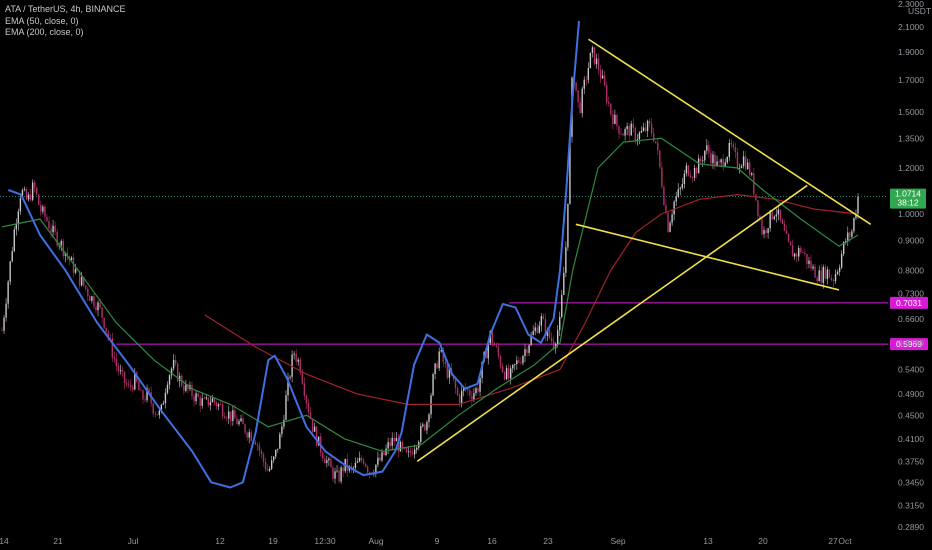 The height and width of the screenshot is (550, 932). I want to click on y-tick-label: 0.8000, so click(911, 270).